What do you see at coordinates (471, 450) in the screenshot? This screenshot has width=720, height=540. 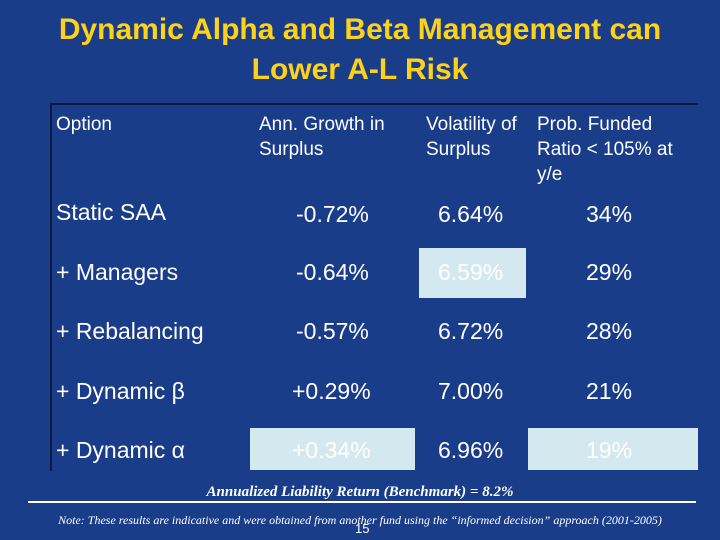 I see `row-5-volatility: 6.96%` at bounding box center [471, 450].